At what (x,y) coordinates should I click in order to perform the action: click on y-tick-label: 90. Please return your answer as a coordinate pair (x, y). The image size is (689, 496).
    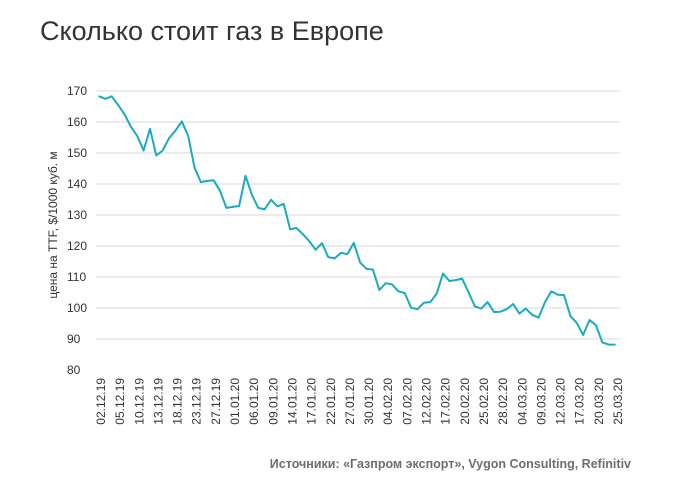
    Looking at the image, I should click on (74, 339).